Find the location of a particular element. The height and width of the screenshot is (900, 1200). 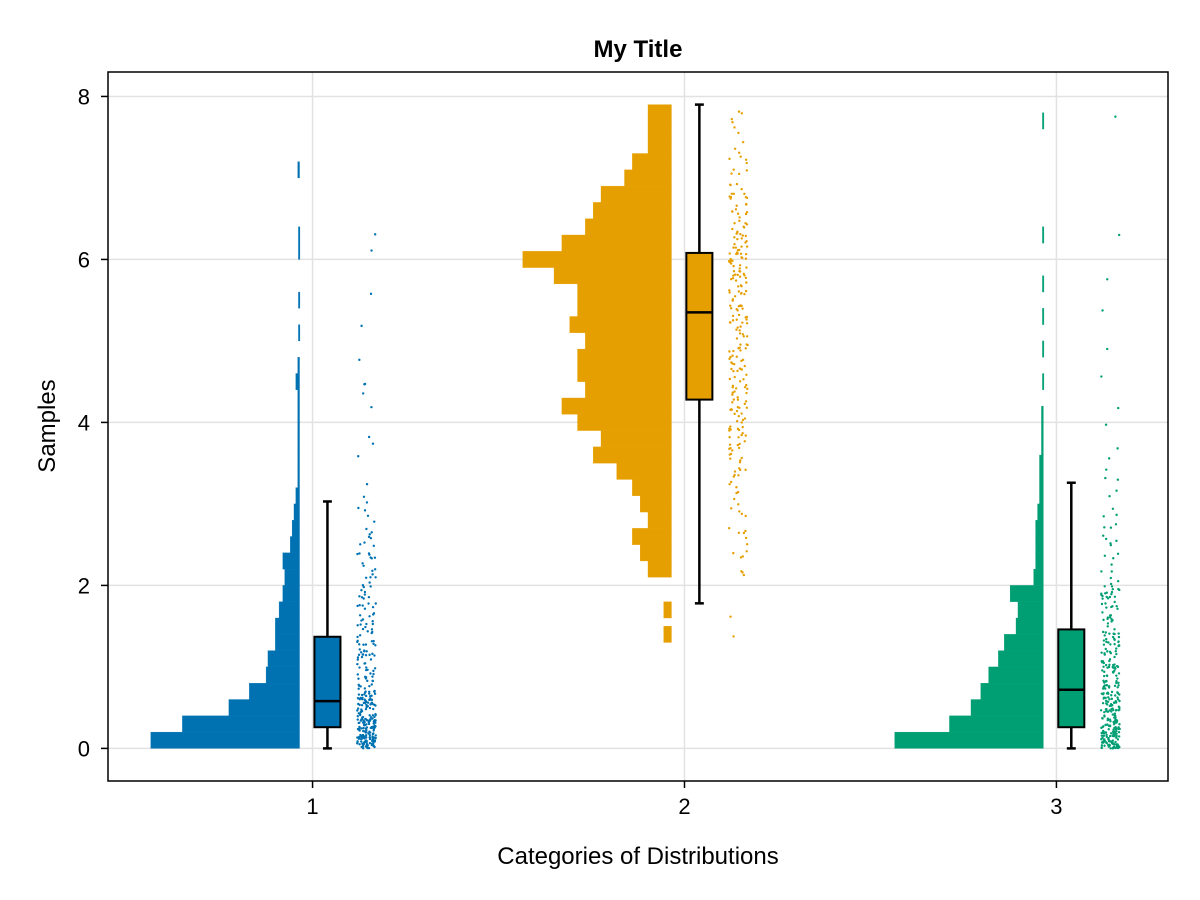

y-tick-label: 8 is located at coordinates (84, 96).